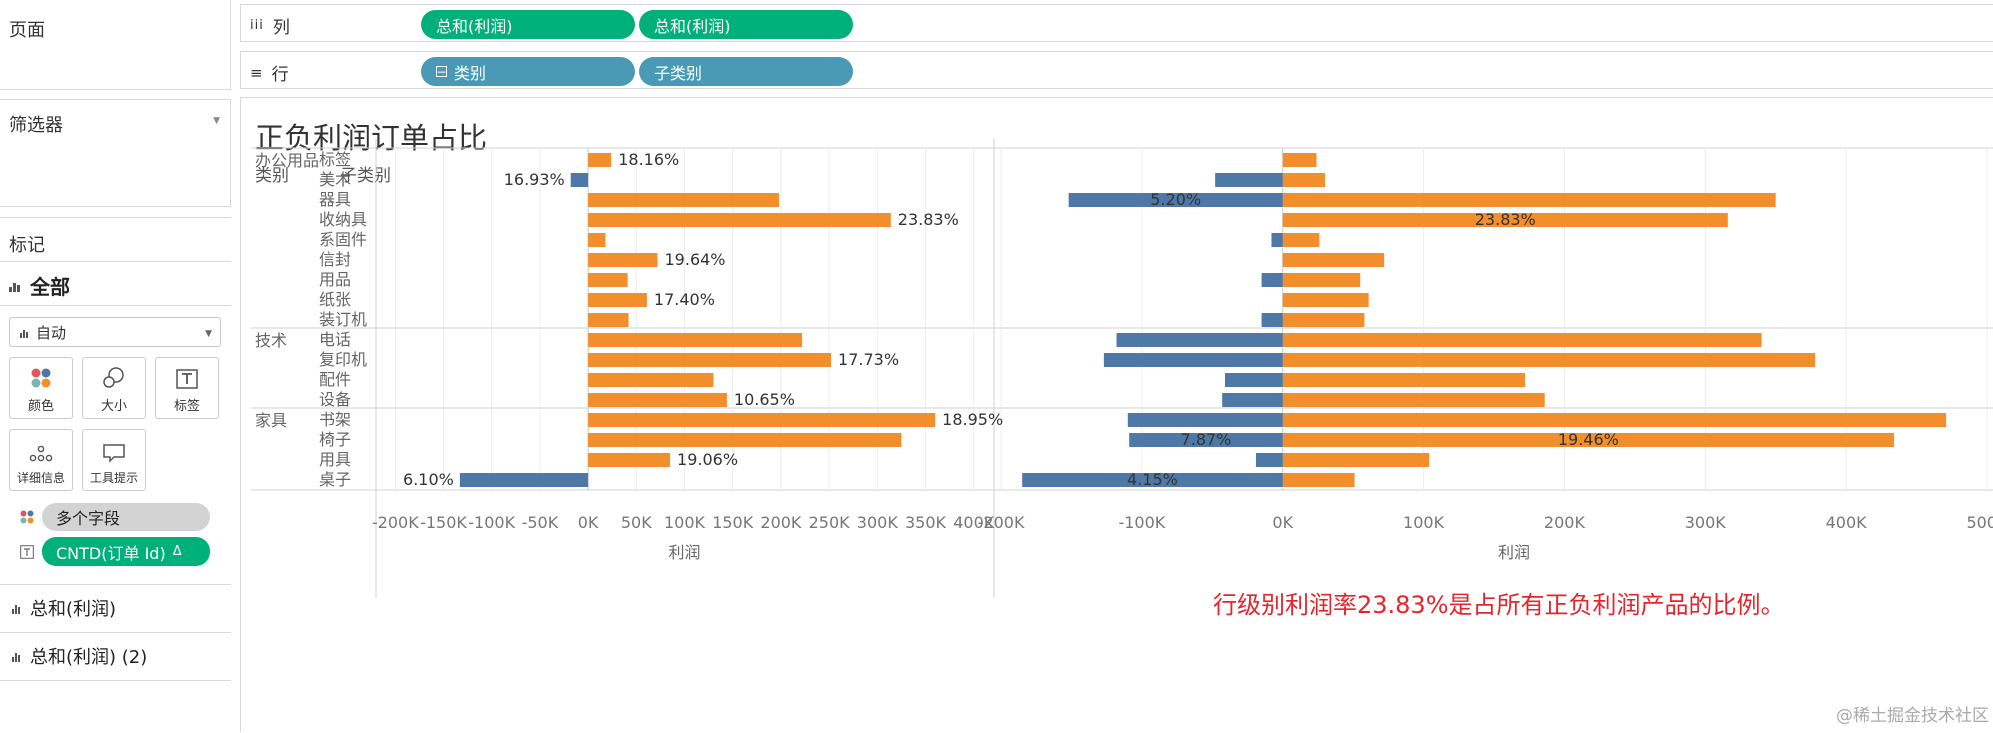 This screenshot has height=733, width=1993. I want to click on rows-icon: ≡, so click(256, 72).